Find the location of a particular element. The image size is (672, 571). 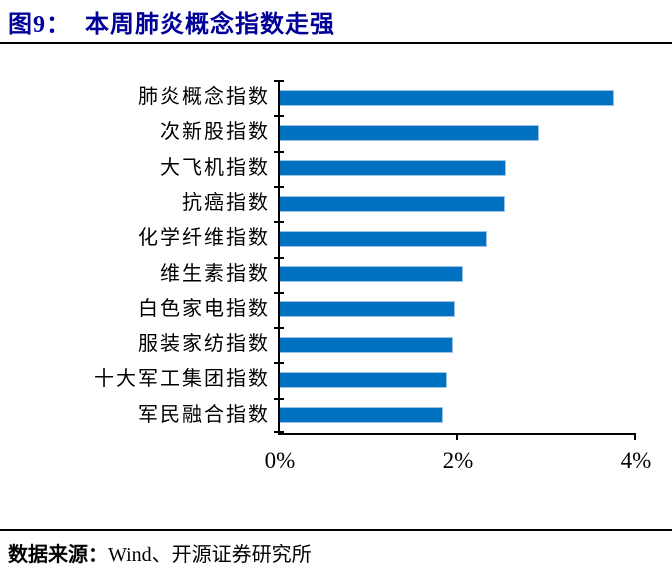

data-source: 数据来源：Wind、开源证券研究所 is located at coordinates (160, 552).